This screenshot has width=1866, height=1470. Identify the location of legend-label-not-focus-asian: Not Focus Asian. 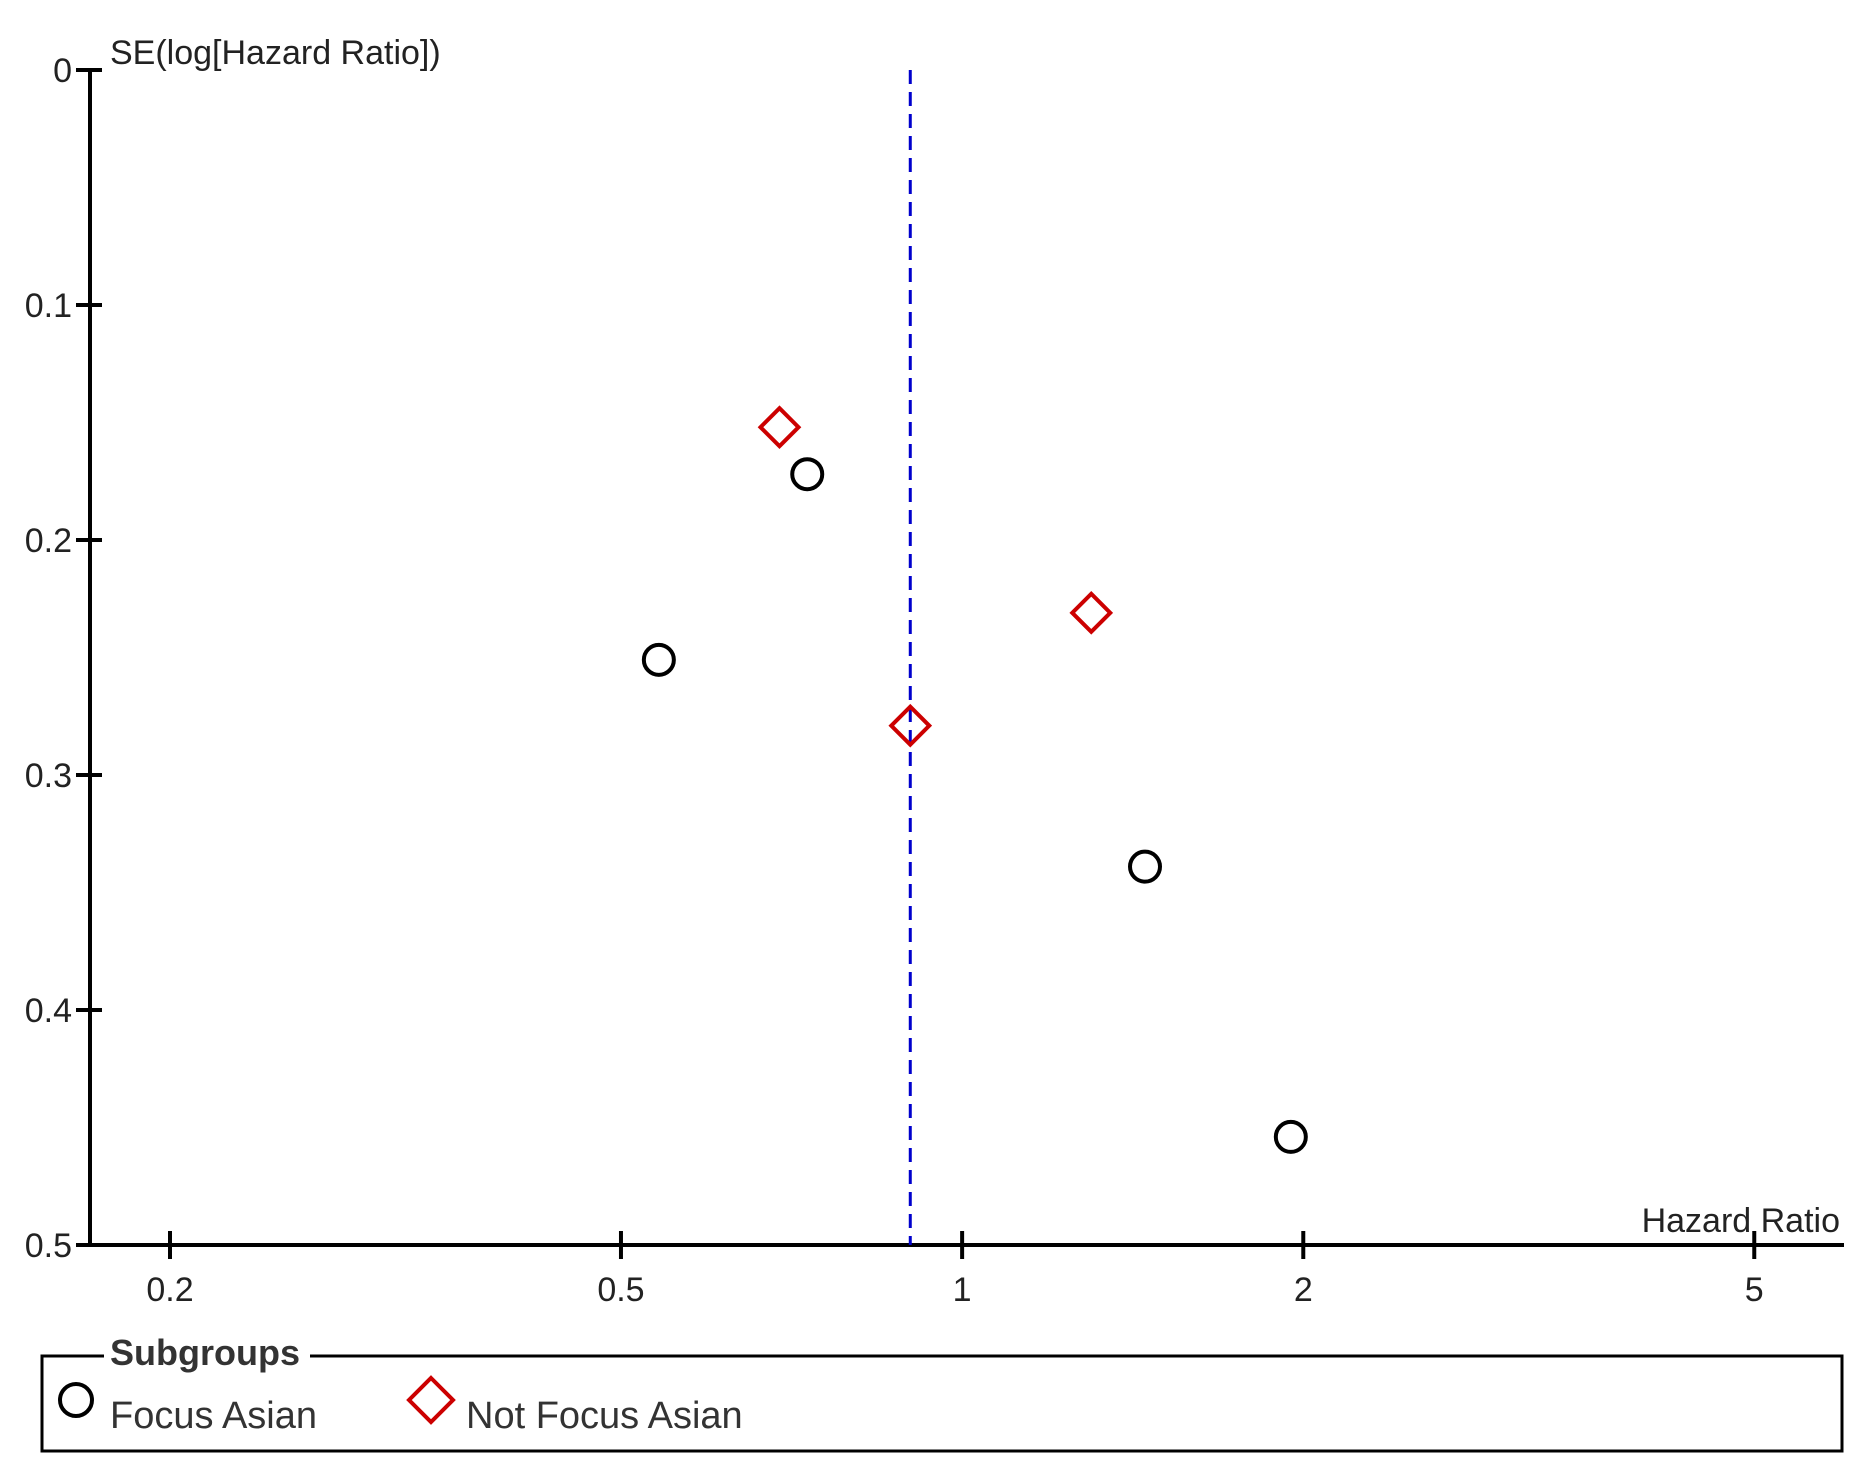
(604, 1416).